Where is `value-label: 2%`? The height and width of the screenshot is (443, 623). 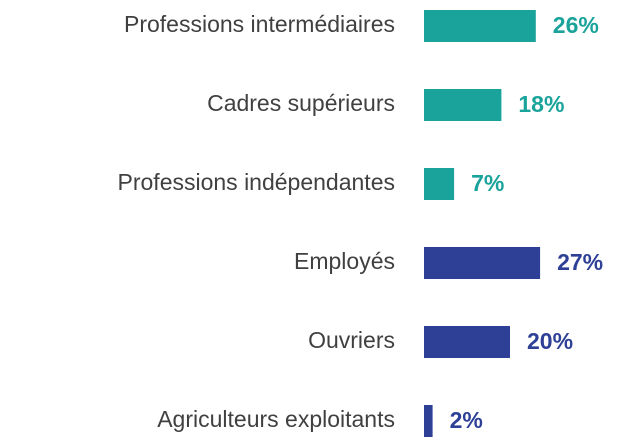
value-label: 2% is located at coordinates (466, 420).